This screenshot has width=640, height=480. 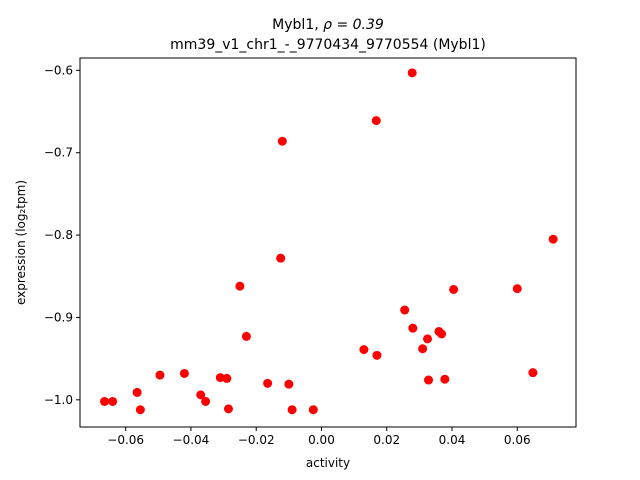 I want to click on y-tick-label: −0.7, so click(x=58, y=153).